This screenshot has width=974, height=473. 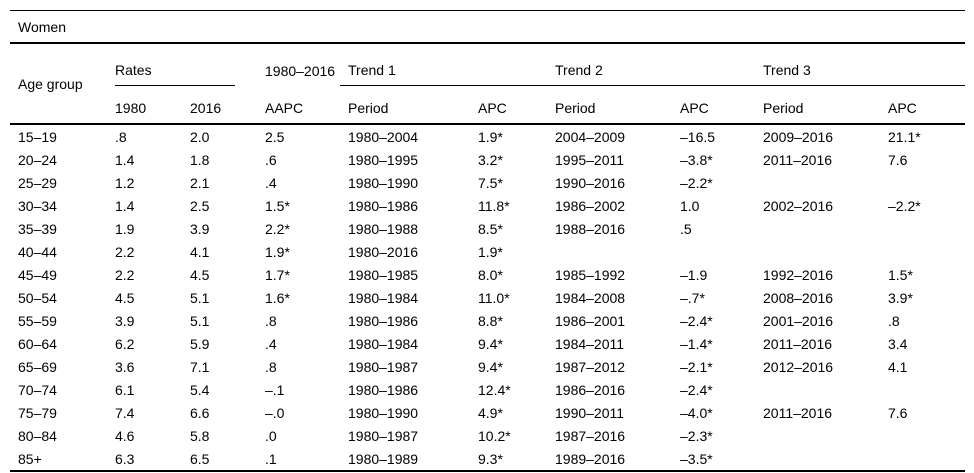 I want to click on cell-rate-1980: 4.5, so click(x=125, y=297).